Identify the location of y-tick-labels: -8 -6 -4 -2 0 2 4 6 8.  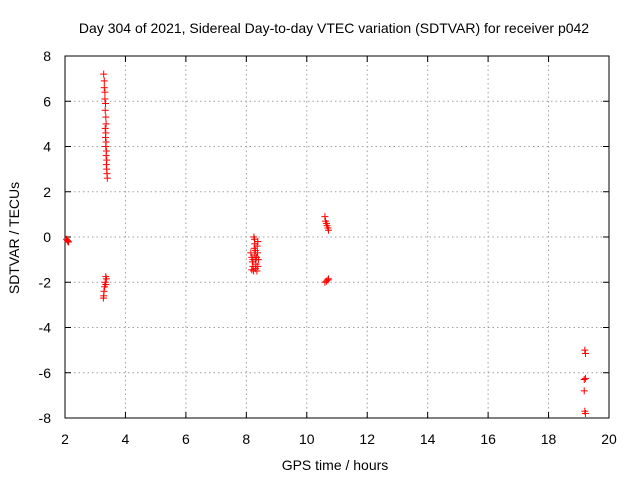
(45, 237).